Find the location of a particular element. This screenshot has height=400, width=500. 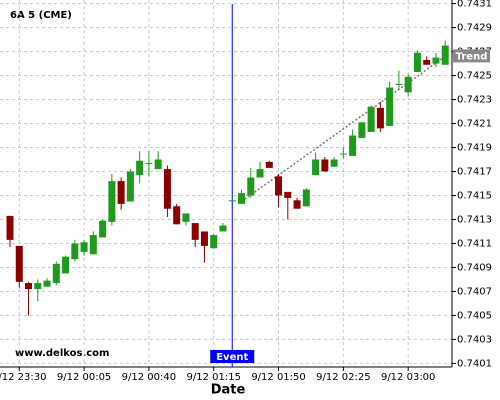

chart-title: 6A 5 (CME) is located at coordinates (41, 15).